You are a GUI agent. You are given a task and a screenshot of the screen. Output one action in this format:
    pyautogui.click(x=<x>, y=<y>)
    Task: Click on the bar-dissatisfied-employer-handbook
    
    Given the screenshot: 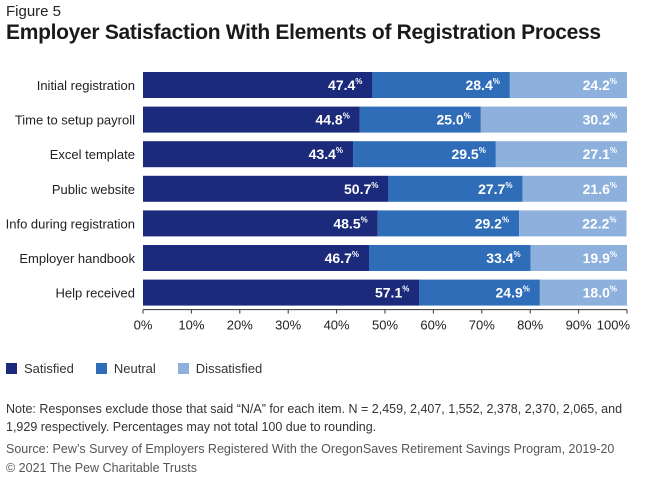 What is the action you would take?
    pyautogui.click(x=578, y=258)
    